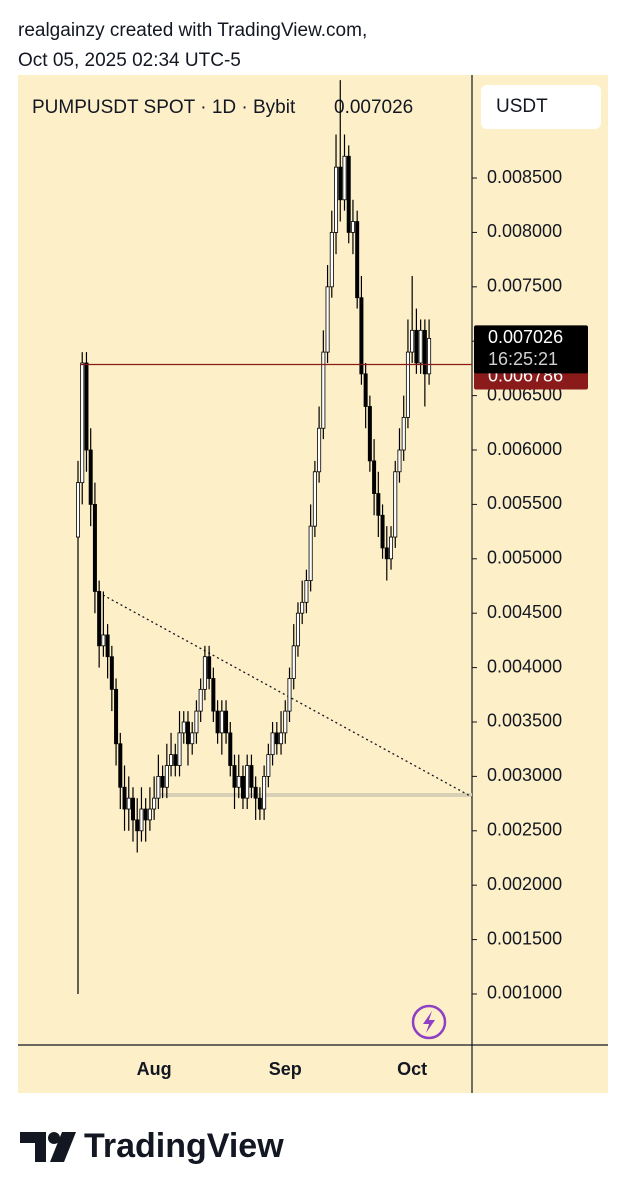 The width and height of the screenshot is (626, 1204). I want to click on y-tick-label: 0.004500, so click(524, 612).